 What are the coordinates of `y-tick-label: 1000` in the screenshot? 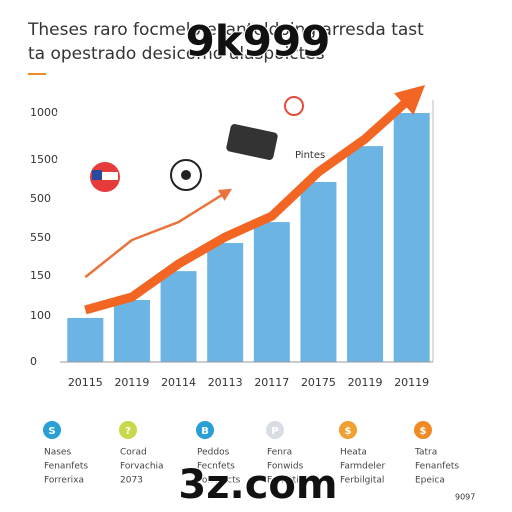 It's located at (44, 112).